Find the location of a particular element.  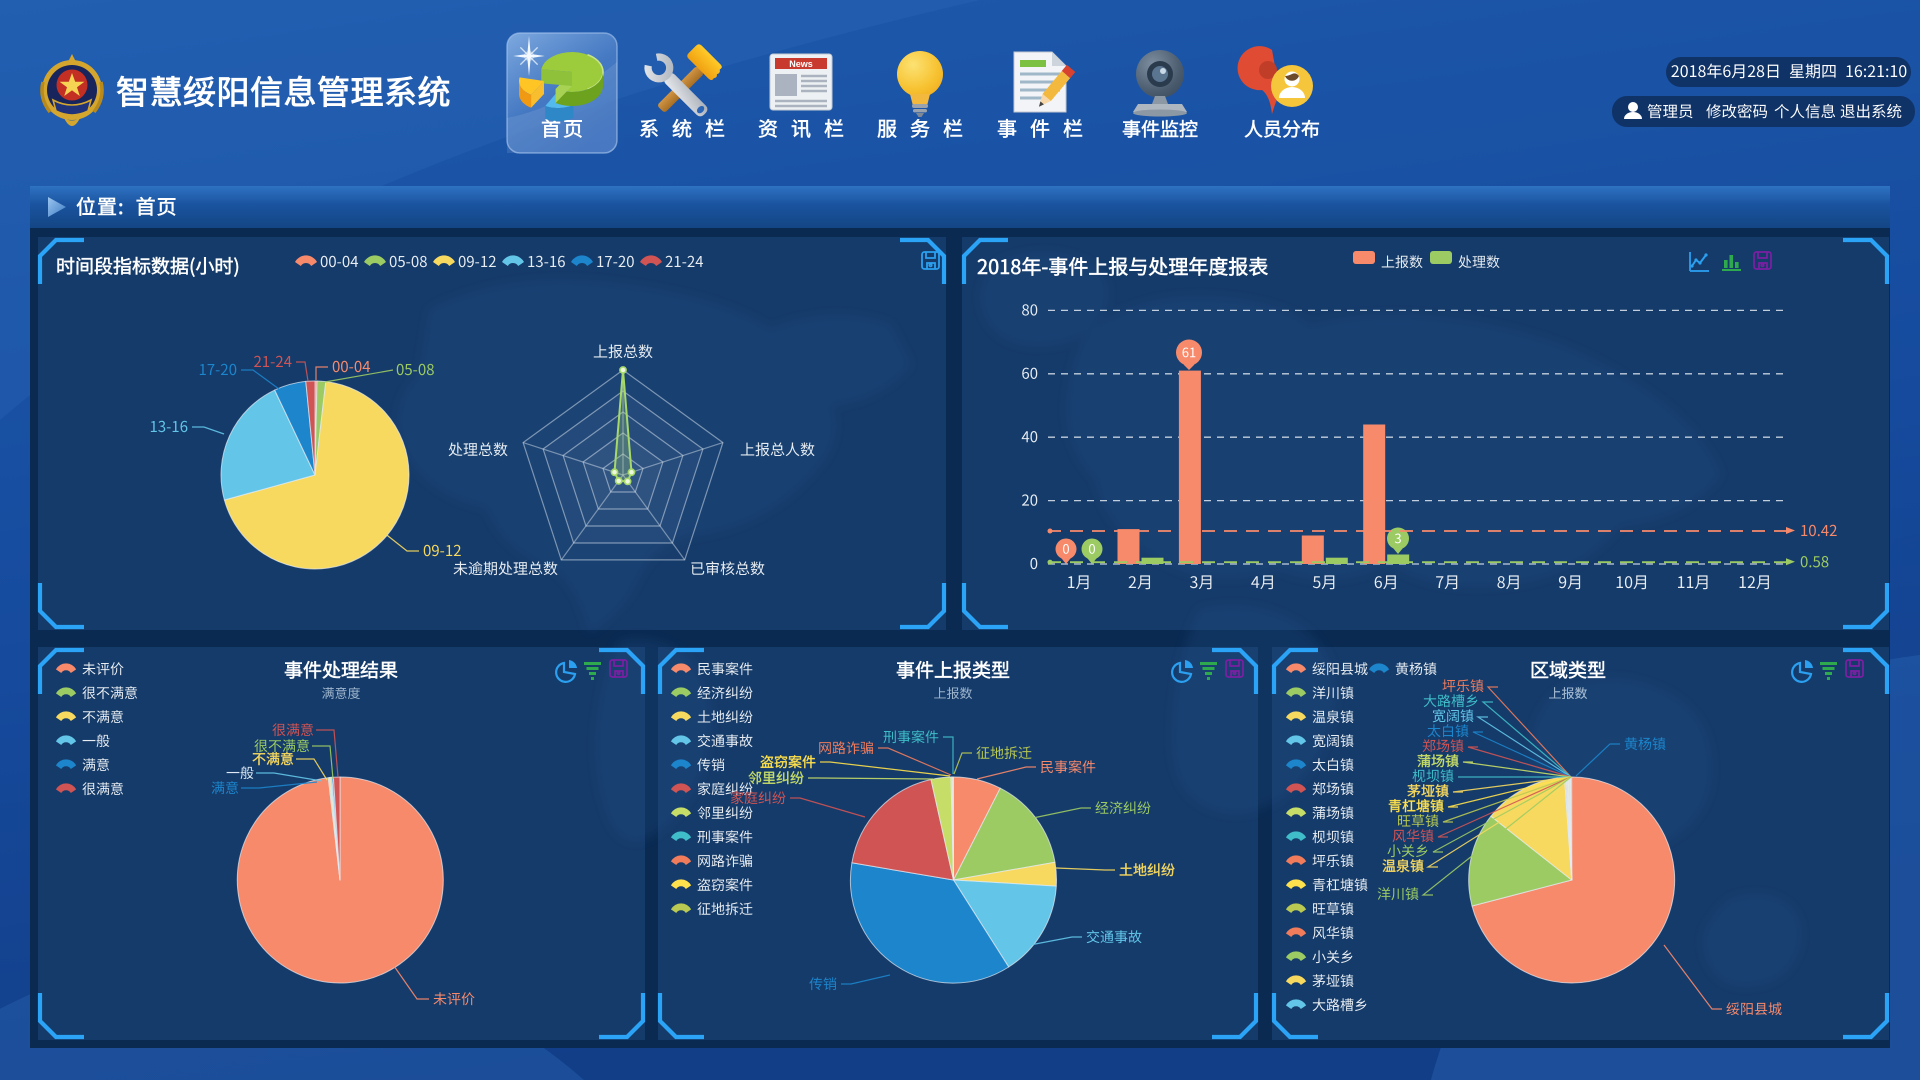

svg-text: News is located at coordinates (801, 64).